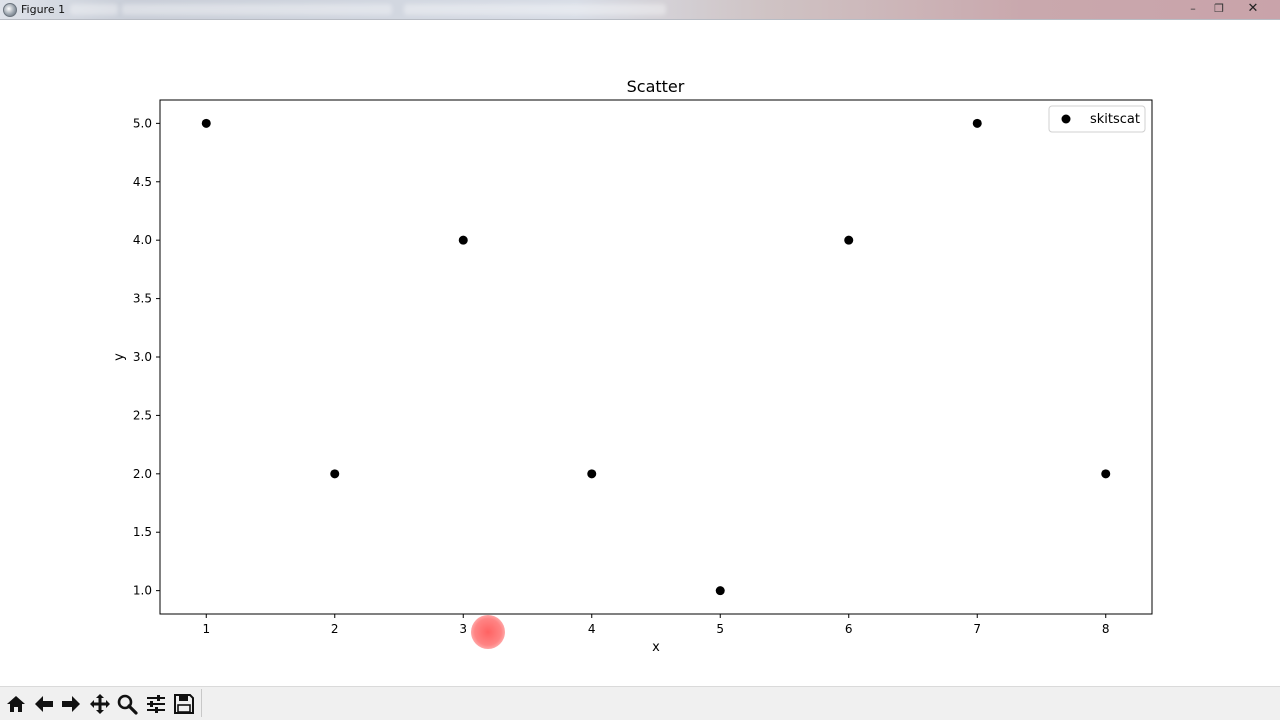  I want to click on y-tick-label: 1.5, so click(142, 532).